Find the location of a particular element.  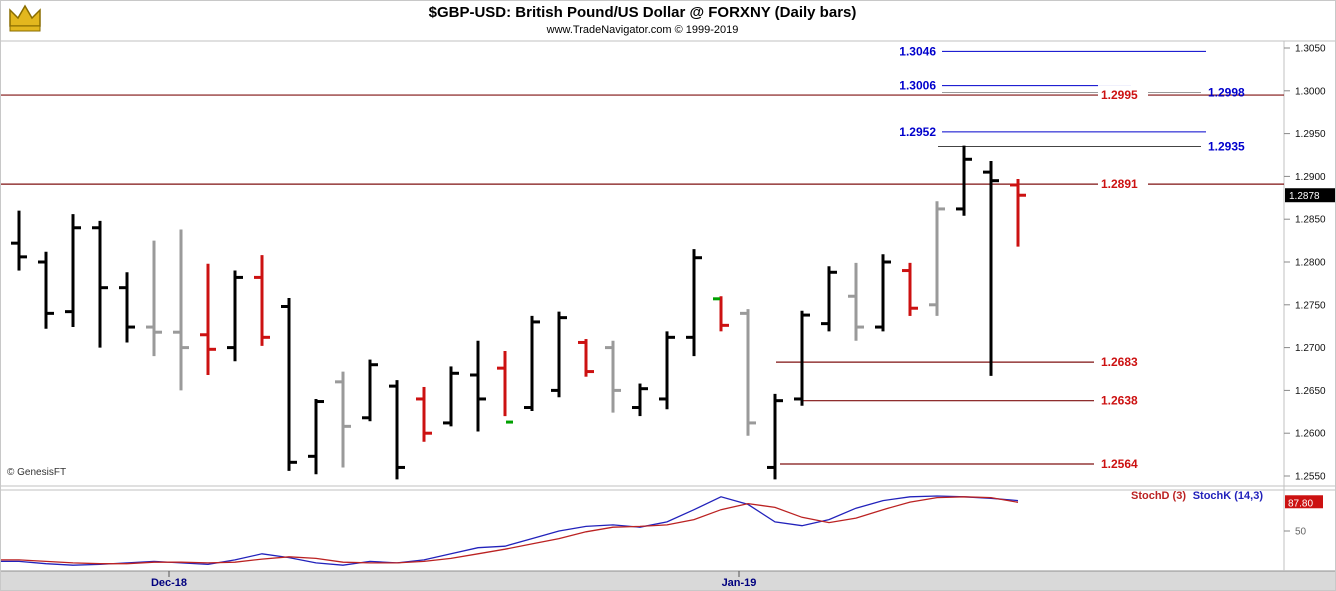

stochk-line is located at coordinates (510, 530).